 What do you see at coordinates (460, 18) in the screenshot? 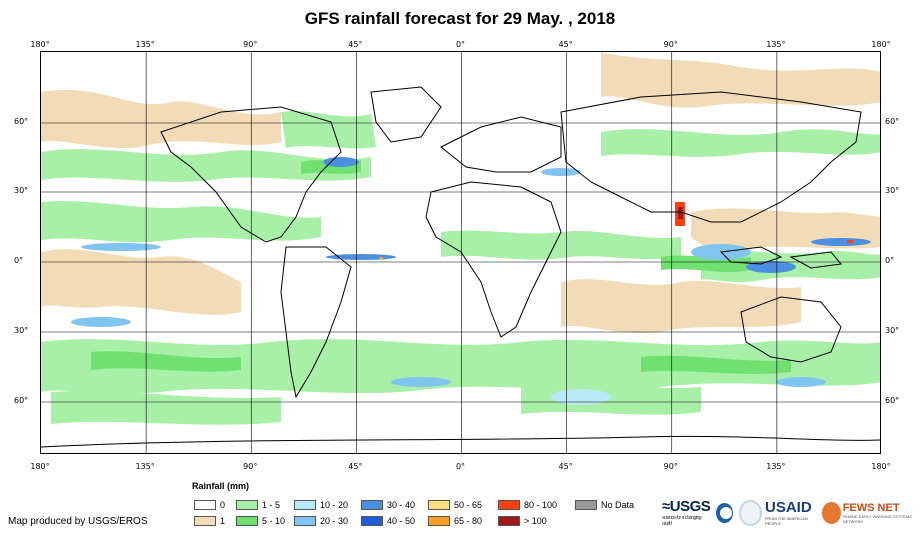
I see `map-title: GFS rainfall forecast for 29 May. , 2018` at bounding box center [460, 18].